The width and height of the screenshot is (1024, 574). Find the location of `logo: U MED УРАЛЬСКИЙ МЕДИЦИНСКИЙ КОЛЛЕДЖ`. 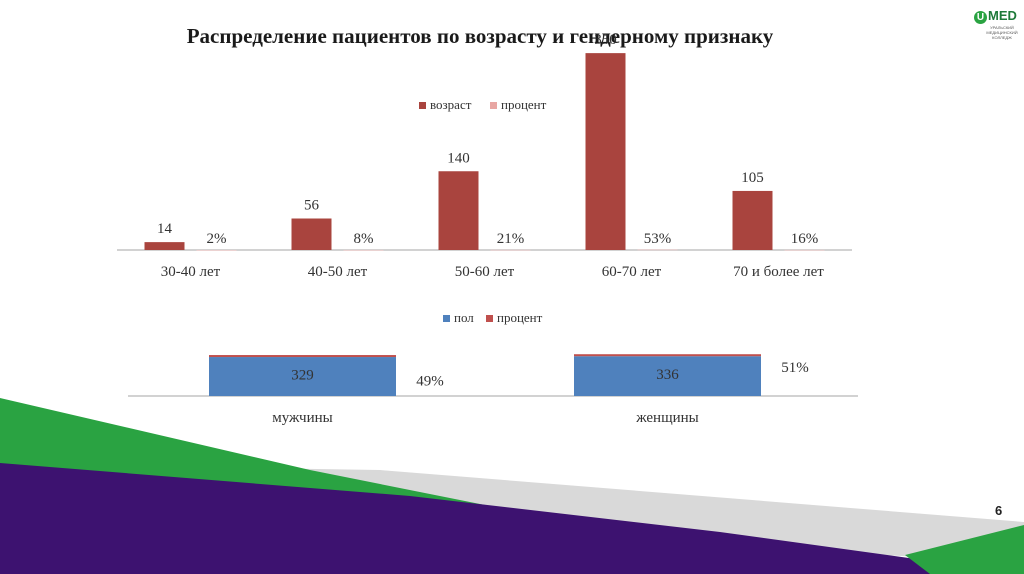

logo: U MED УРАЛЬСКИЙ МЕДИЦИНСКИЙ КОЛЛЕДЖ is located at coordinates (997, 24).